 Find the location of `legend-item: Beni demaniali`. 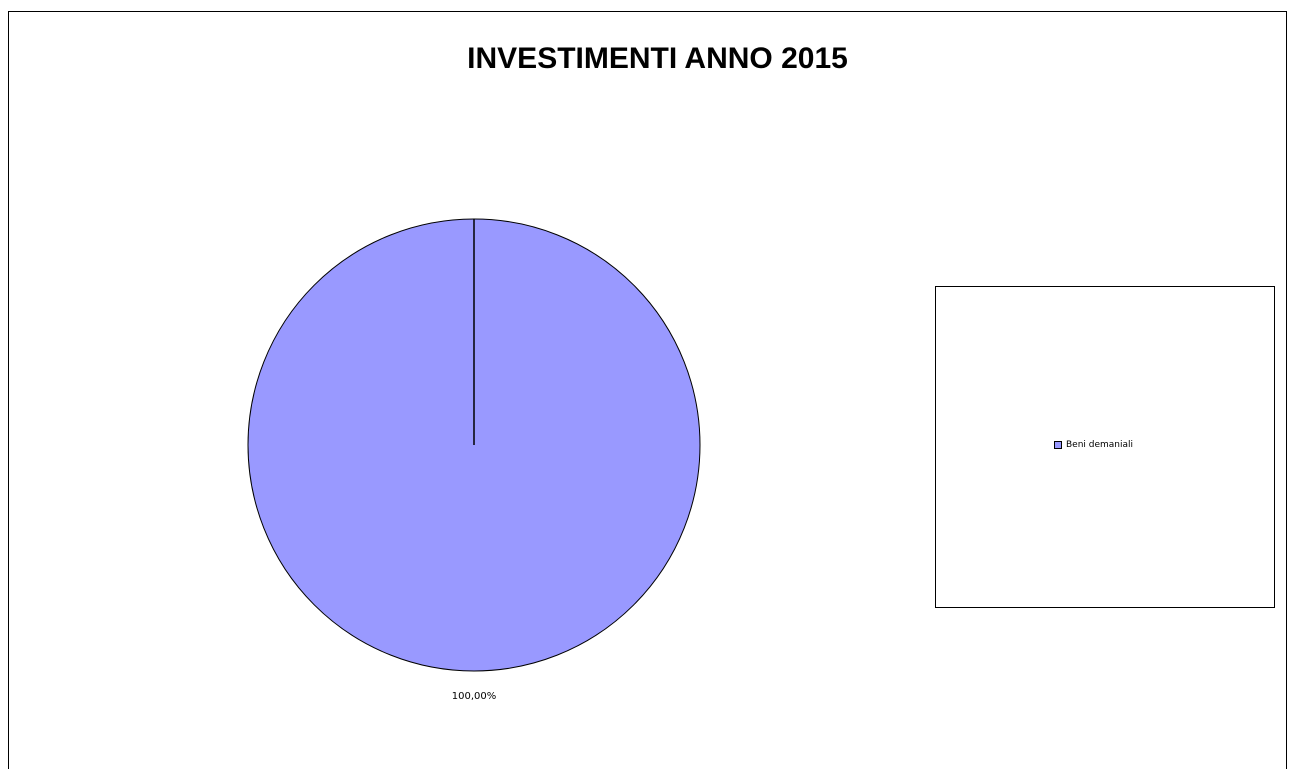

legend-item: Beni demaniali is located at coordinates (1093, 445).